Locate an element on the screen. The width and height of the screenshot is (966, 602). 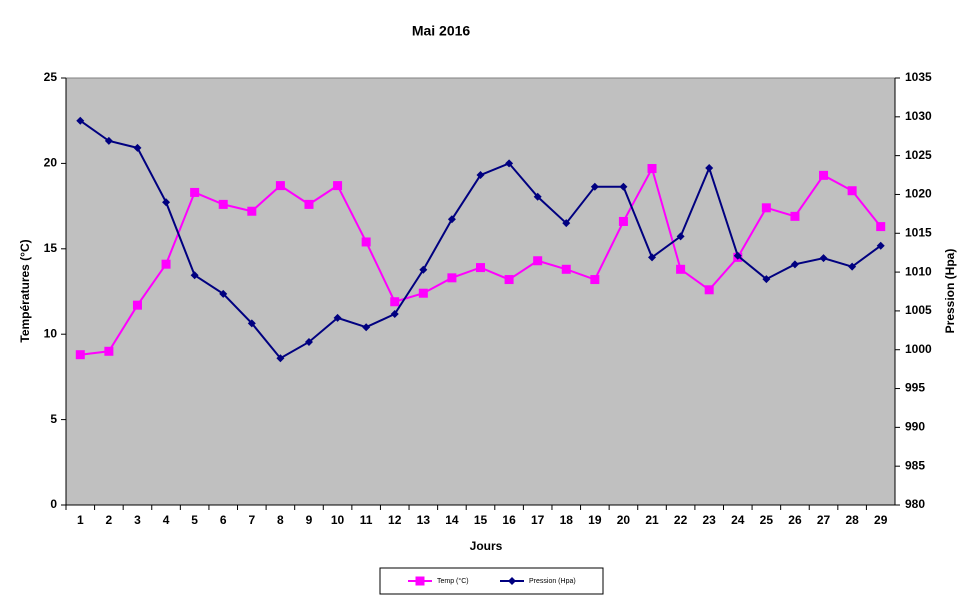
x-tick-label: 25 is located at coordinates (767, 520).